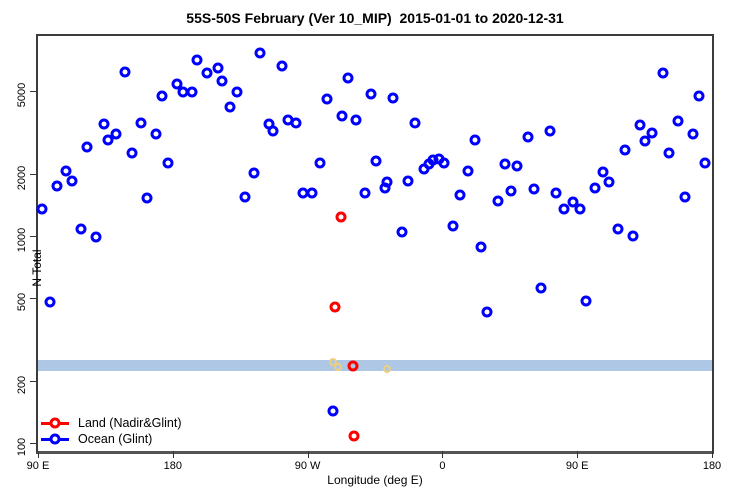  Describe the element at coordinates (22, 447) in the screenshot. I see `y-tick-text: 100` at that location.